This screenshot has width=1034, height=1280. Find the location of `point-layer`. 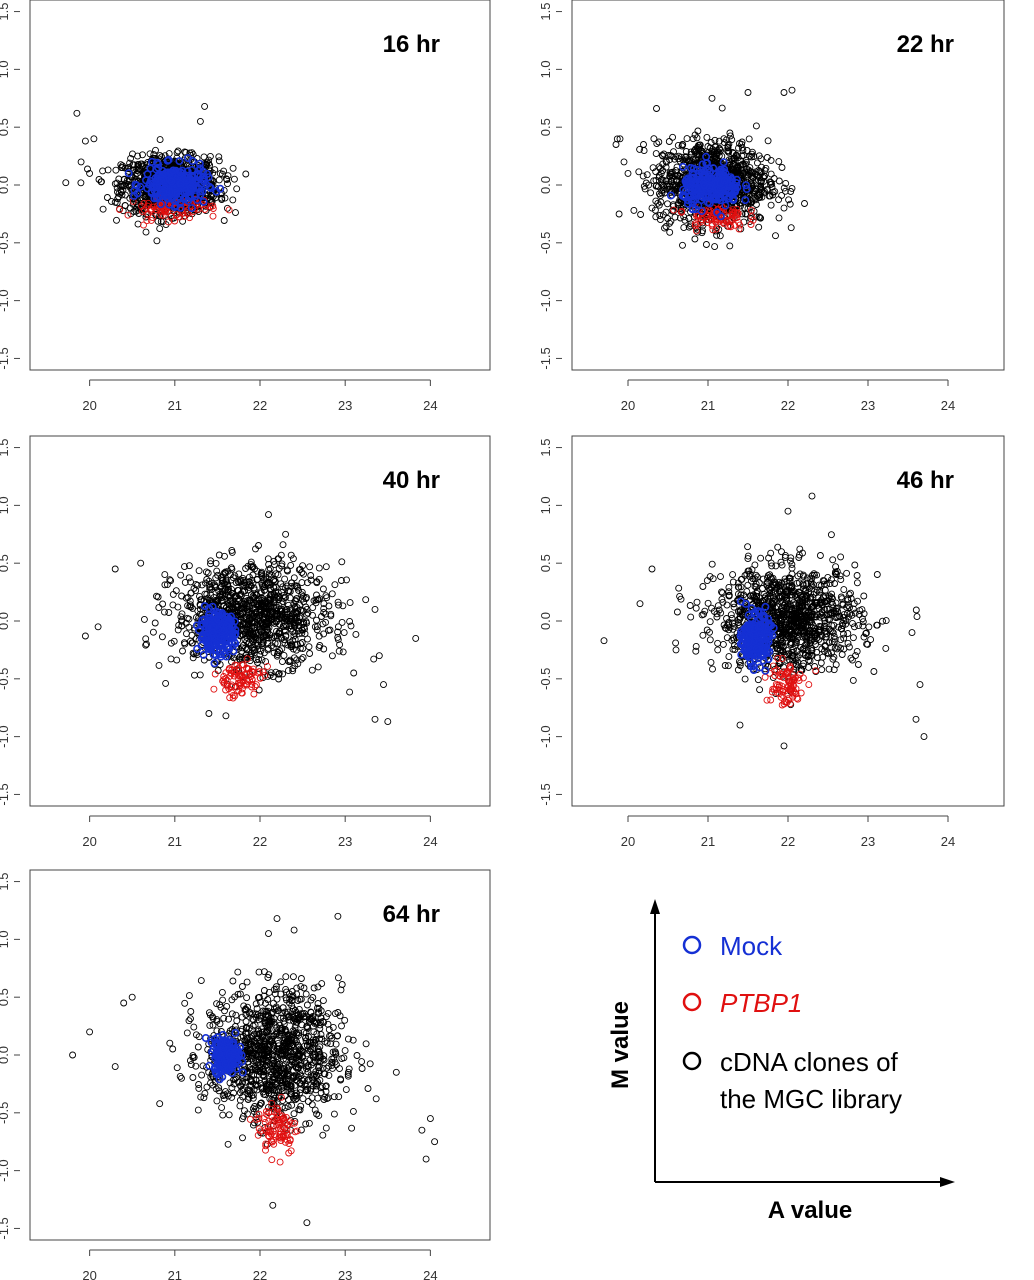

point-layer is located at coordinates (250, 618).